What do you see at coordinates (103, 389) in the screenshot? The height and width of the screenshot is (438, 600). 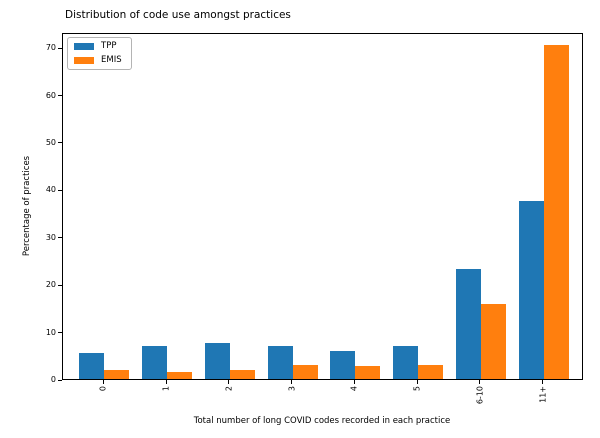 I see `x-tick-label: 0` at bounding box center [103, 389].